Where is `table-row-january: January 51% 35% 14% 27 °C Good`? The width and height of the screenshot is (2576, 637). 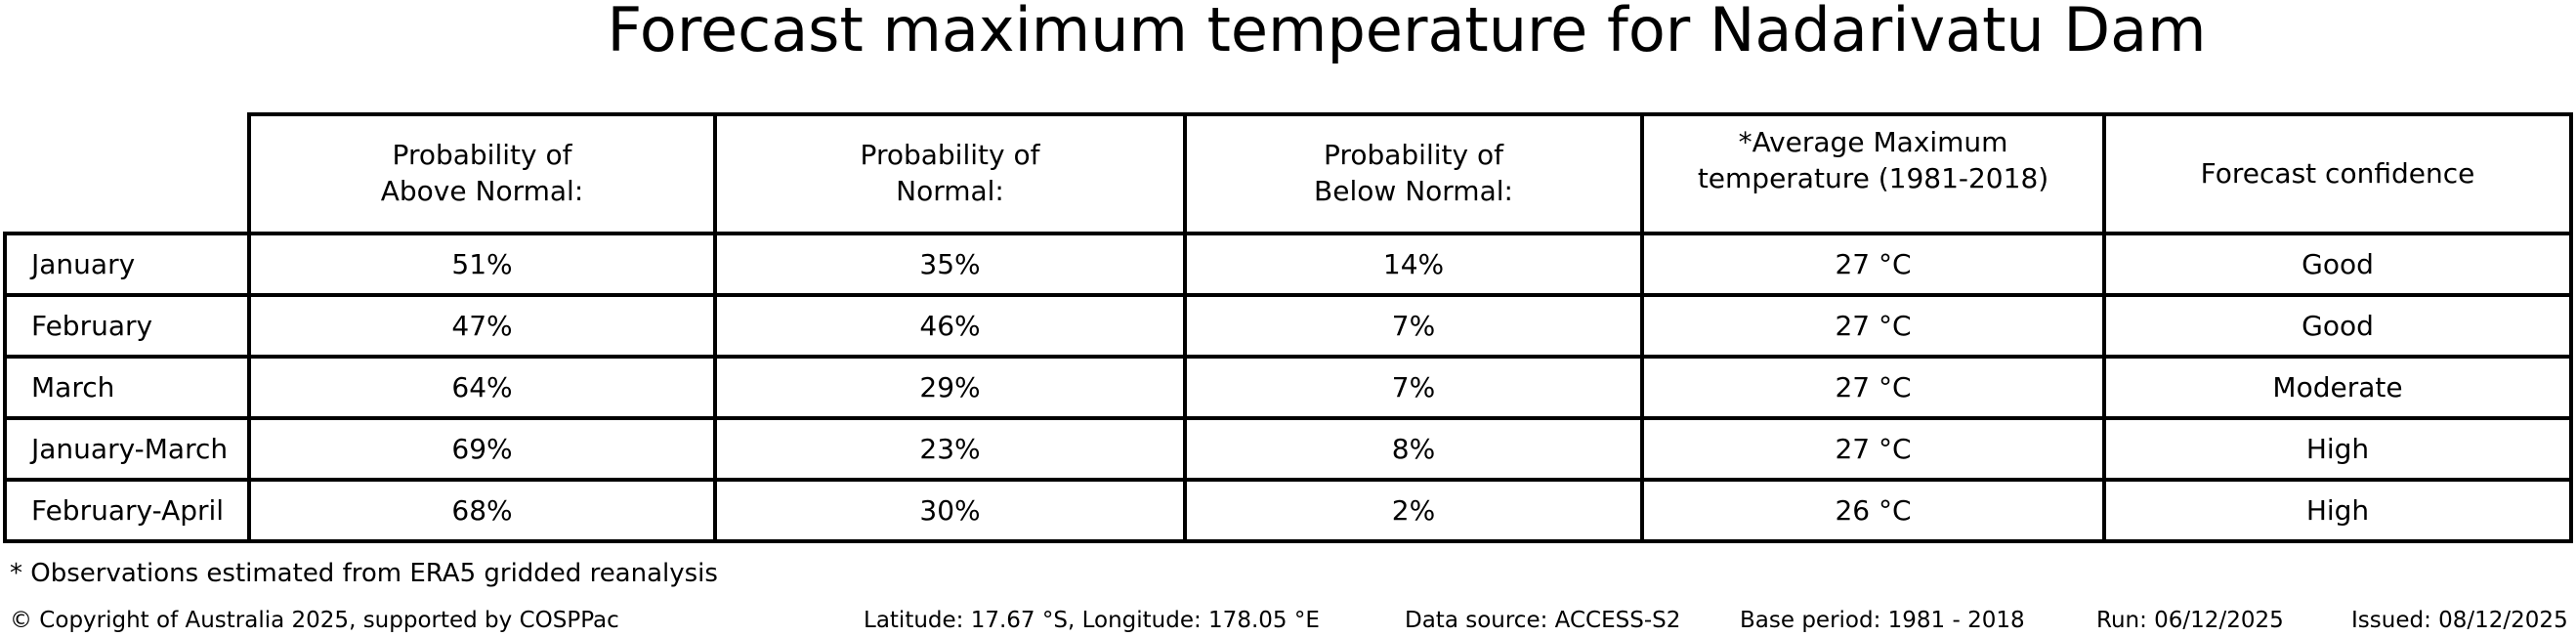
table-row-january: January 51% 35% 14% 27 °C Good is located at coordinates (1288, 264).